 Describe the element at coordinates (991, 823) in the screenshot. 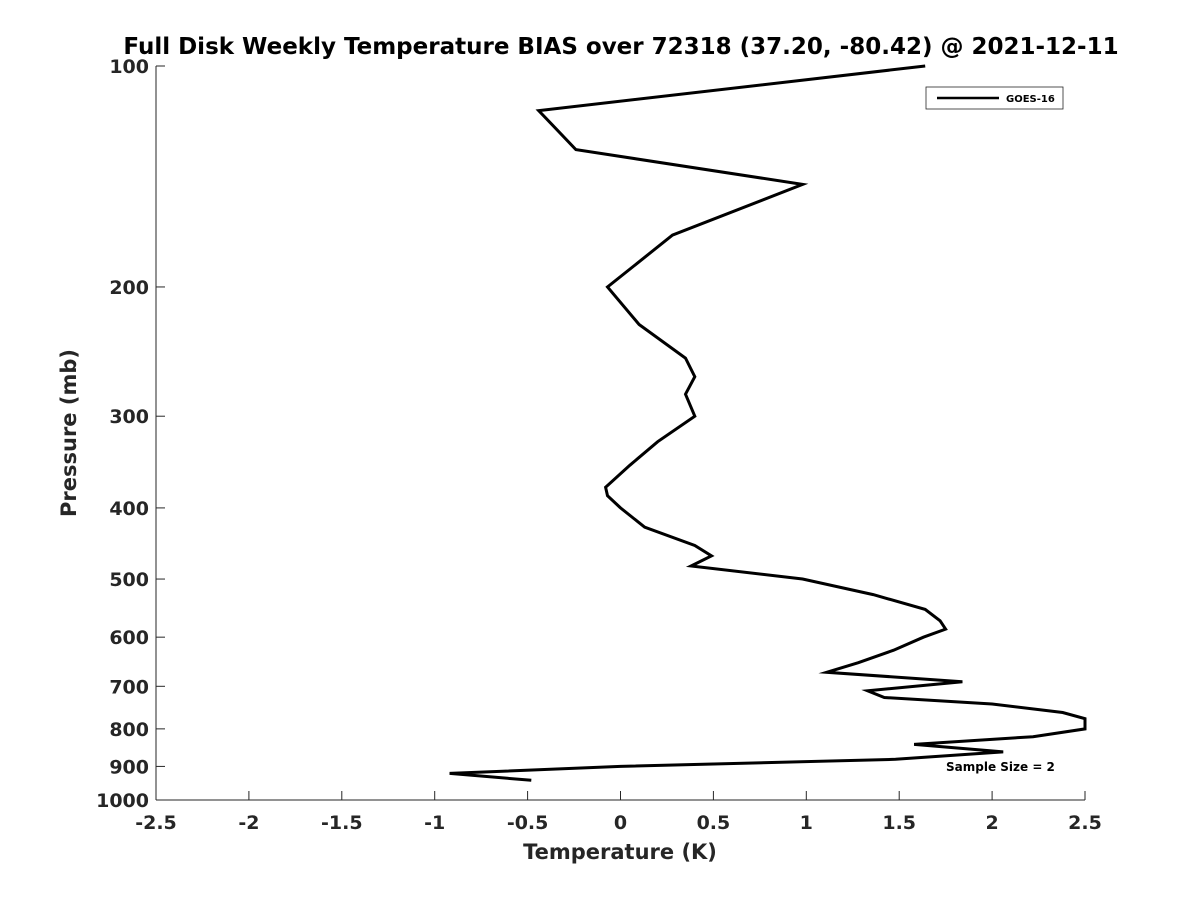

I see `x-tick-label: 2` at that location.